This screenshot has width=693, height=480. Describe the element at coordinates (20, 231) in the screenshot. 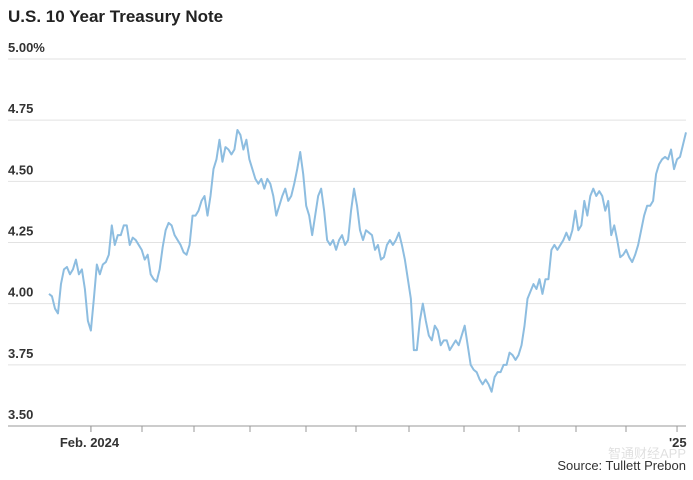

I see `y-tick-label: 4.25` at that location.